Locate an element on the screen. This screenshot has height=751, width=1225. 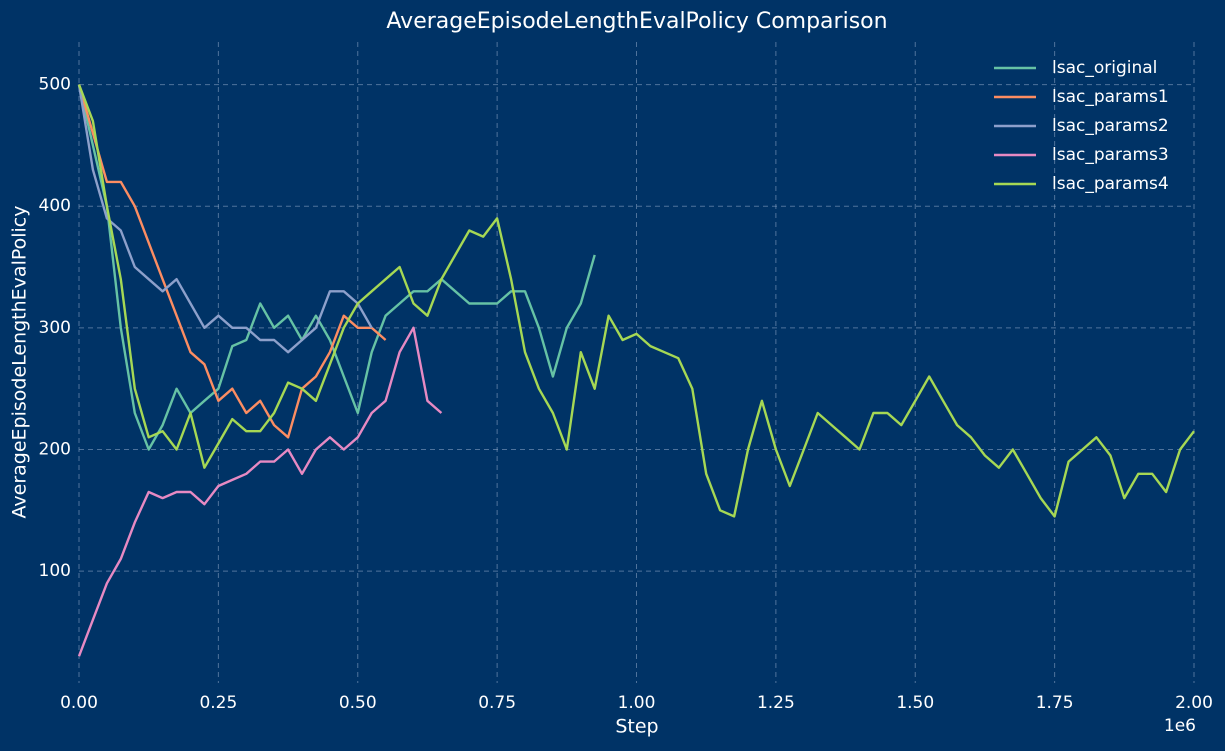
x-tick-label: 1.75 is located at coordinates (1055, 703).